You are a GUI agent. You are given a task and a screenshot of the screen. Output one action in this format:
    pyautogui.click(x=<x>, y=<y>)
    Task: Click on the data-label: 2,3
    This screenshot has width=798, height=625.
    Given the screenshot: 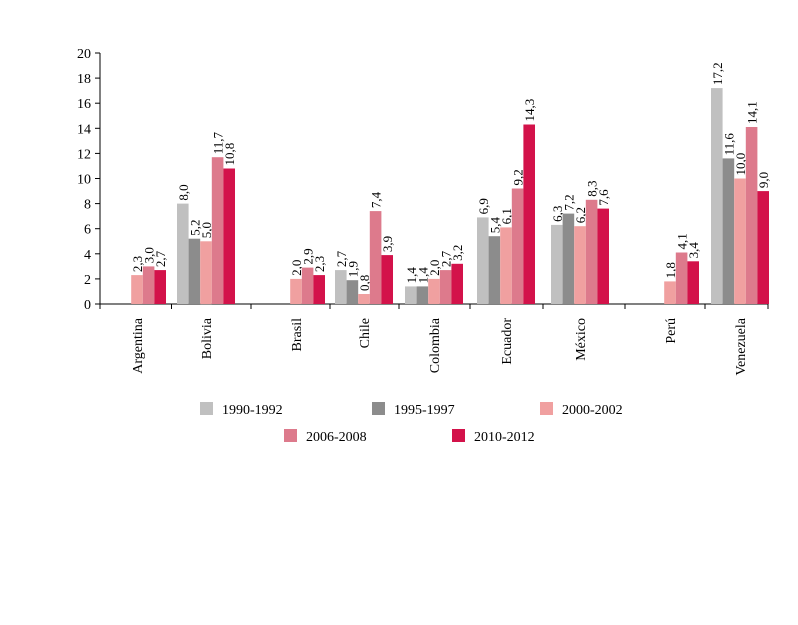 What is the action you would take?
    pyautogui.click(x=319, y=264)
    